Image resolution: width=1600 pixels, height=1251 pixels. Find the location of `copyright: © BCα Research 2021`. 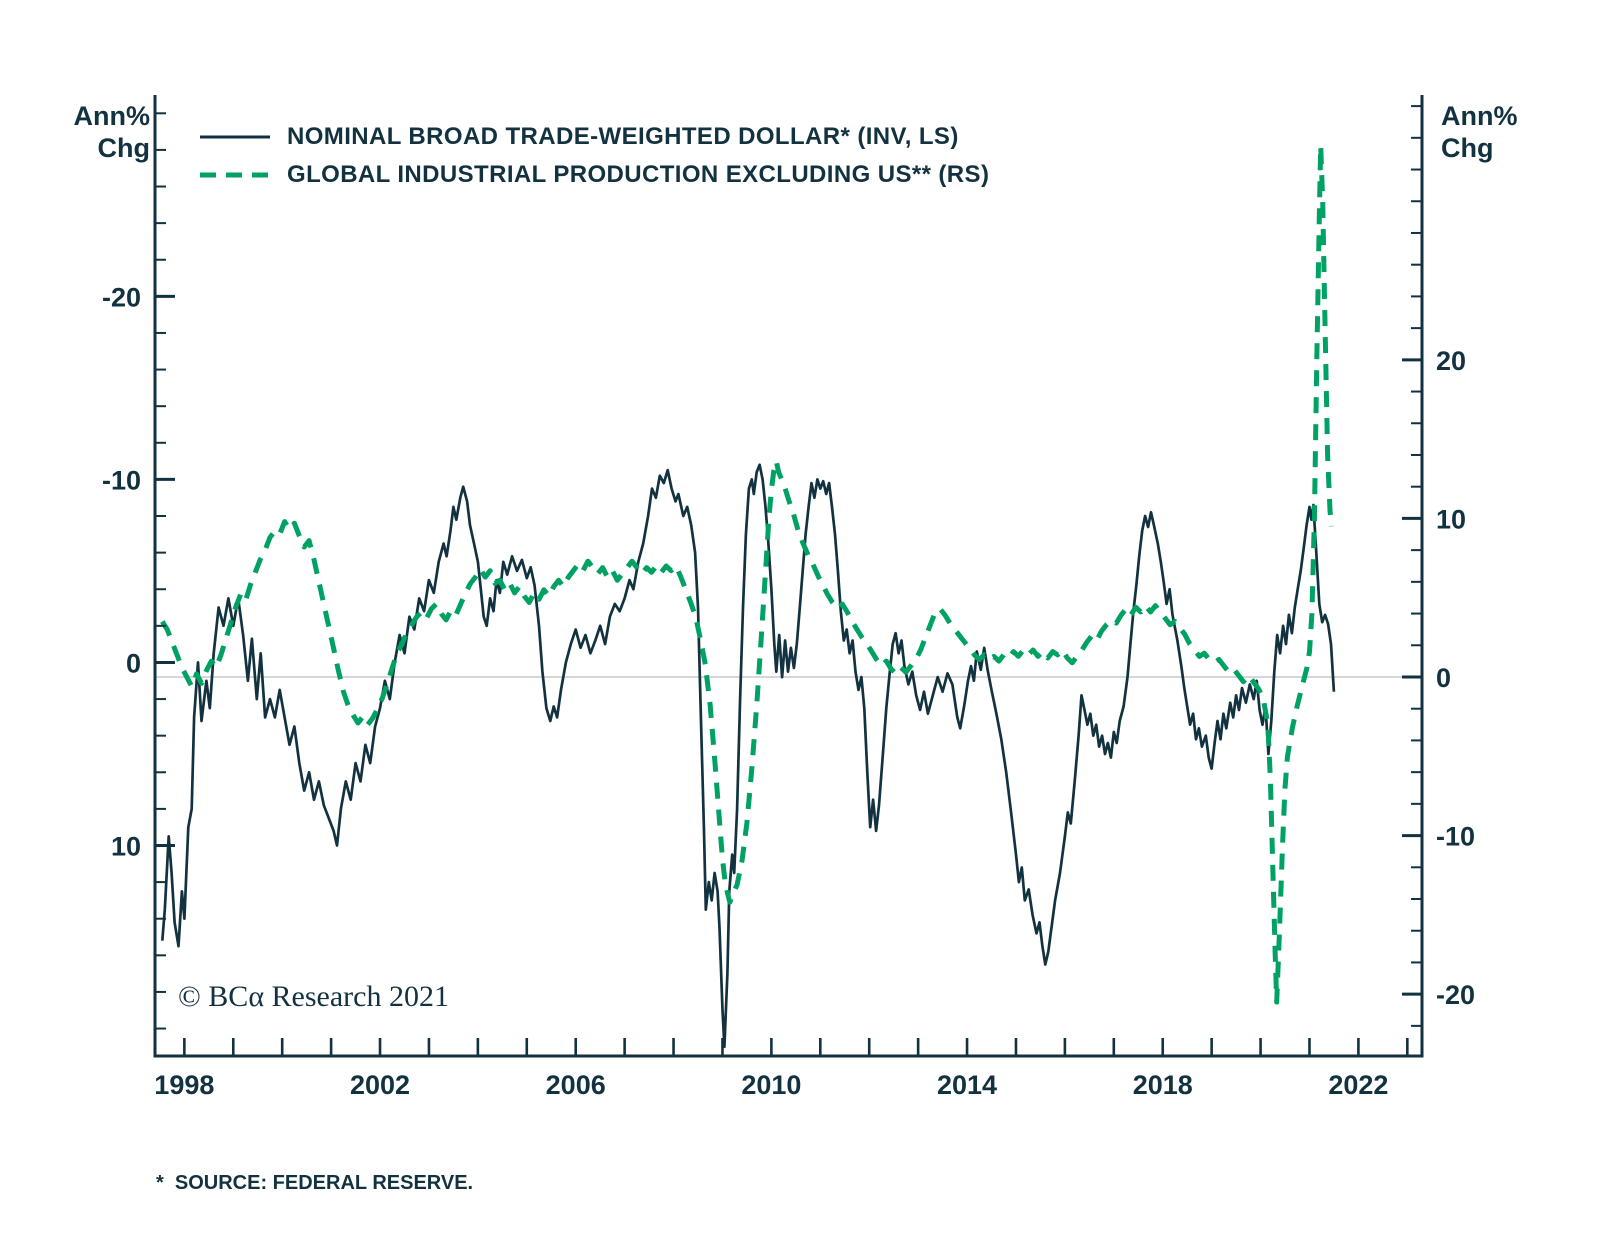

copyright: © BCα Research 2021 is located at coordinates (313, 996).